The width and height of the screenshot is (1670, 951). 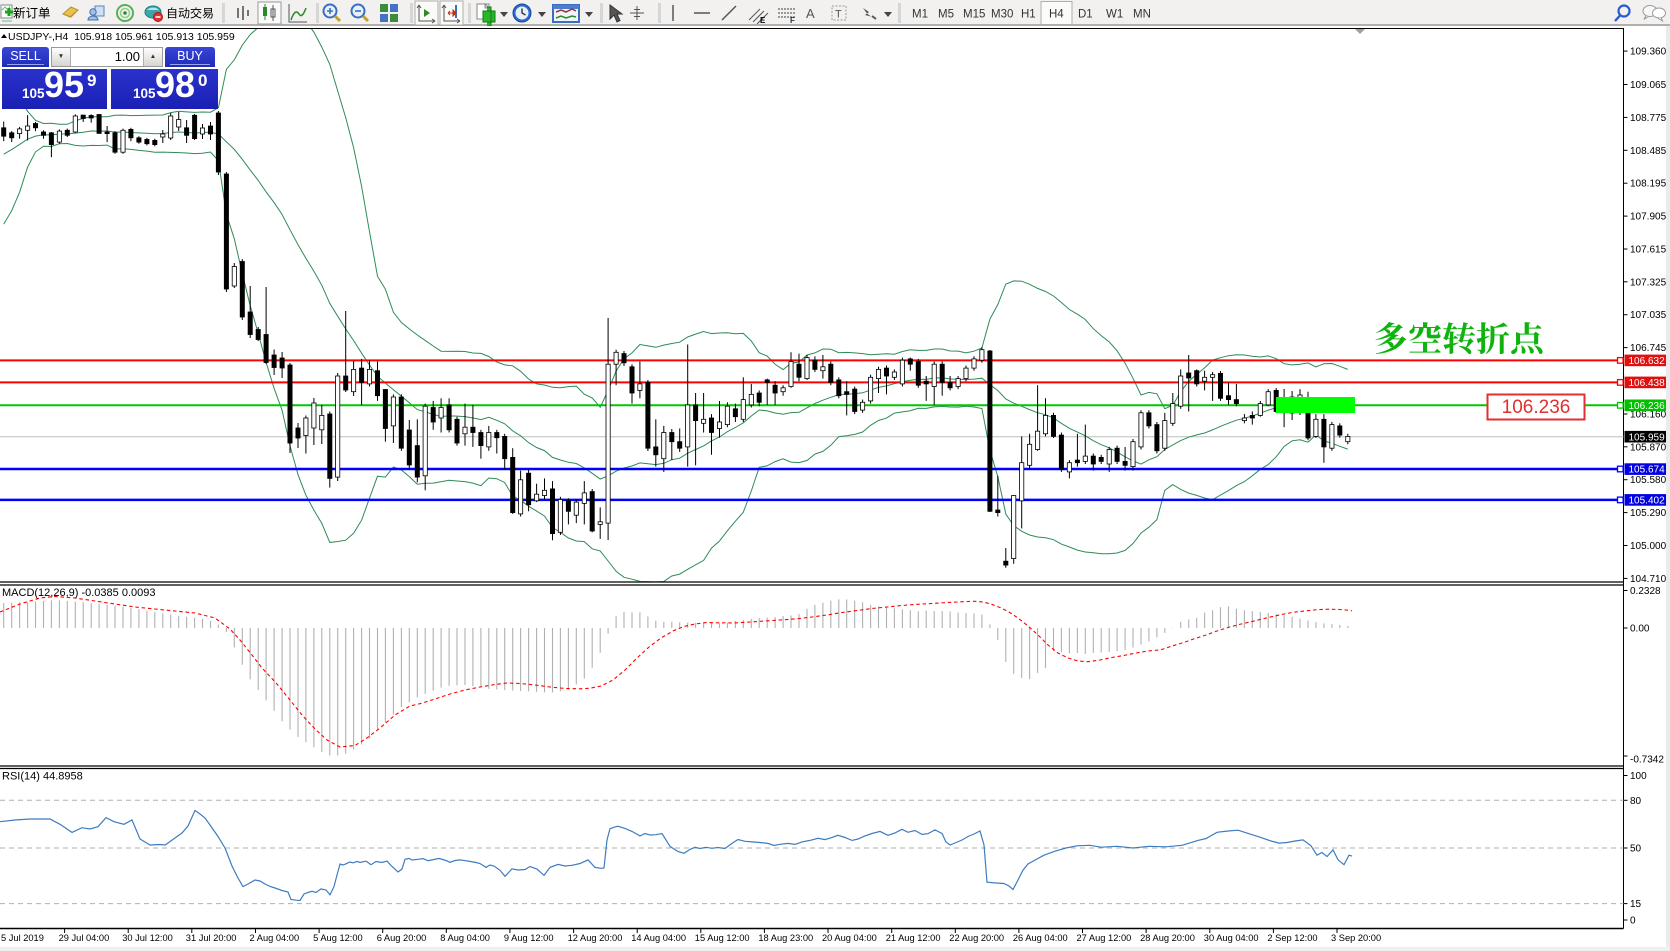 I want to click on svg-text: D1, so click(x=1085, y=15).